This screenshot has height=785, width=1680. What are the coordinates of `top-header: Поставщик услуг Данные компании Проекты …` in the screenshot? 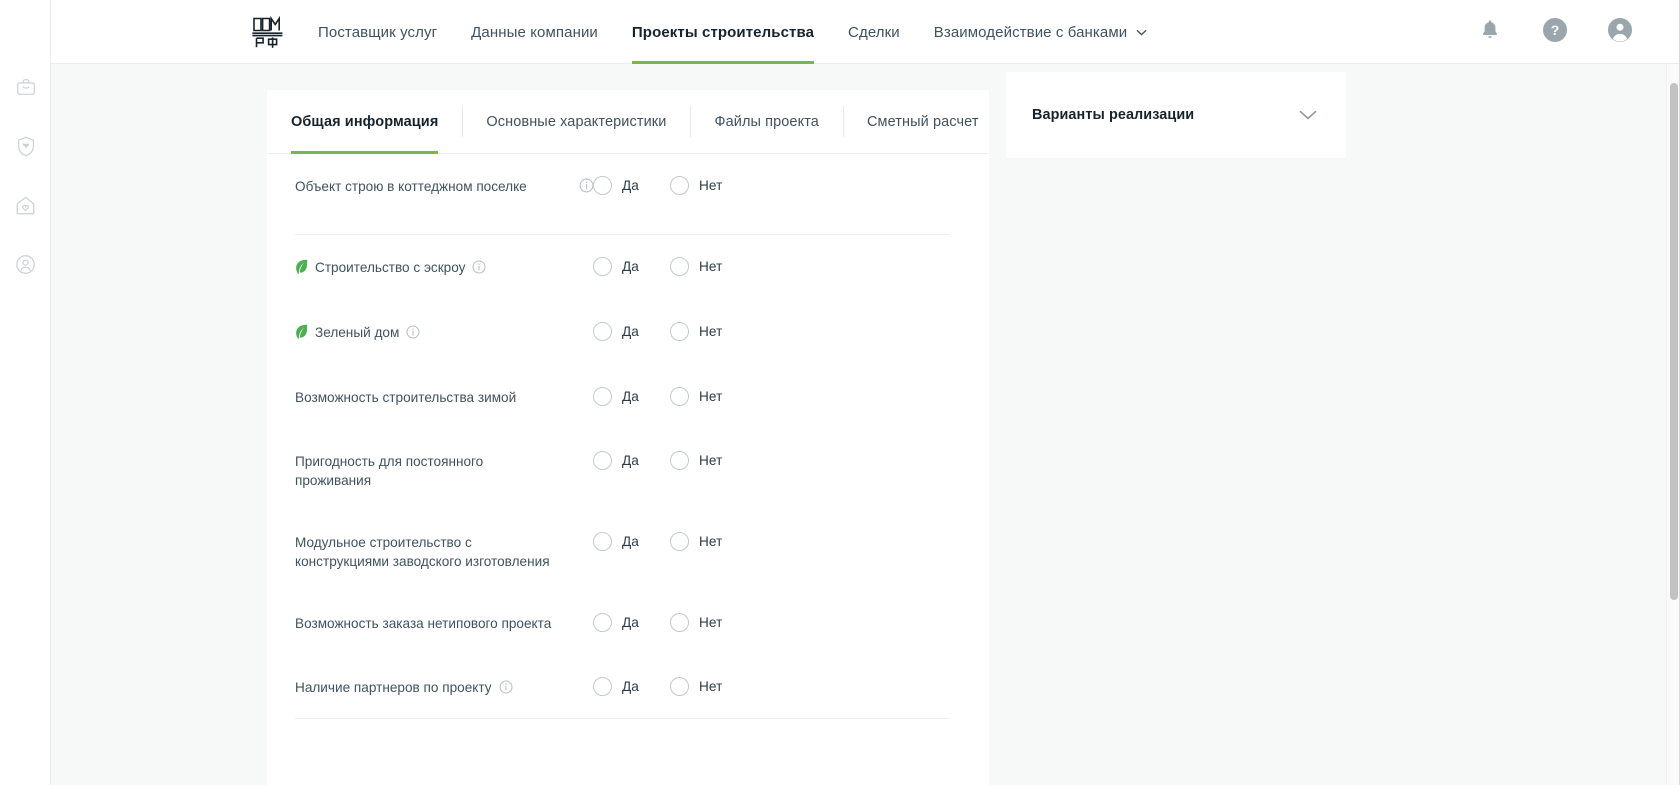 It's located at (865, 32).